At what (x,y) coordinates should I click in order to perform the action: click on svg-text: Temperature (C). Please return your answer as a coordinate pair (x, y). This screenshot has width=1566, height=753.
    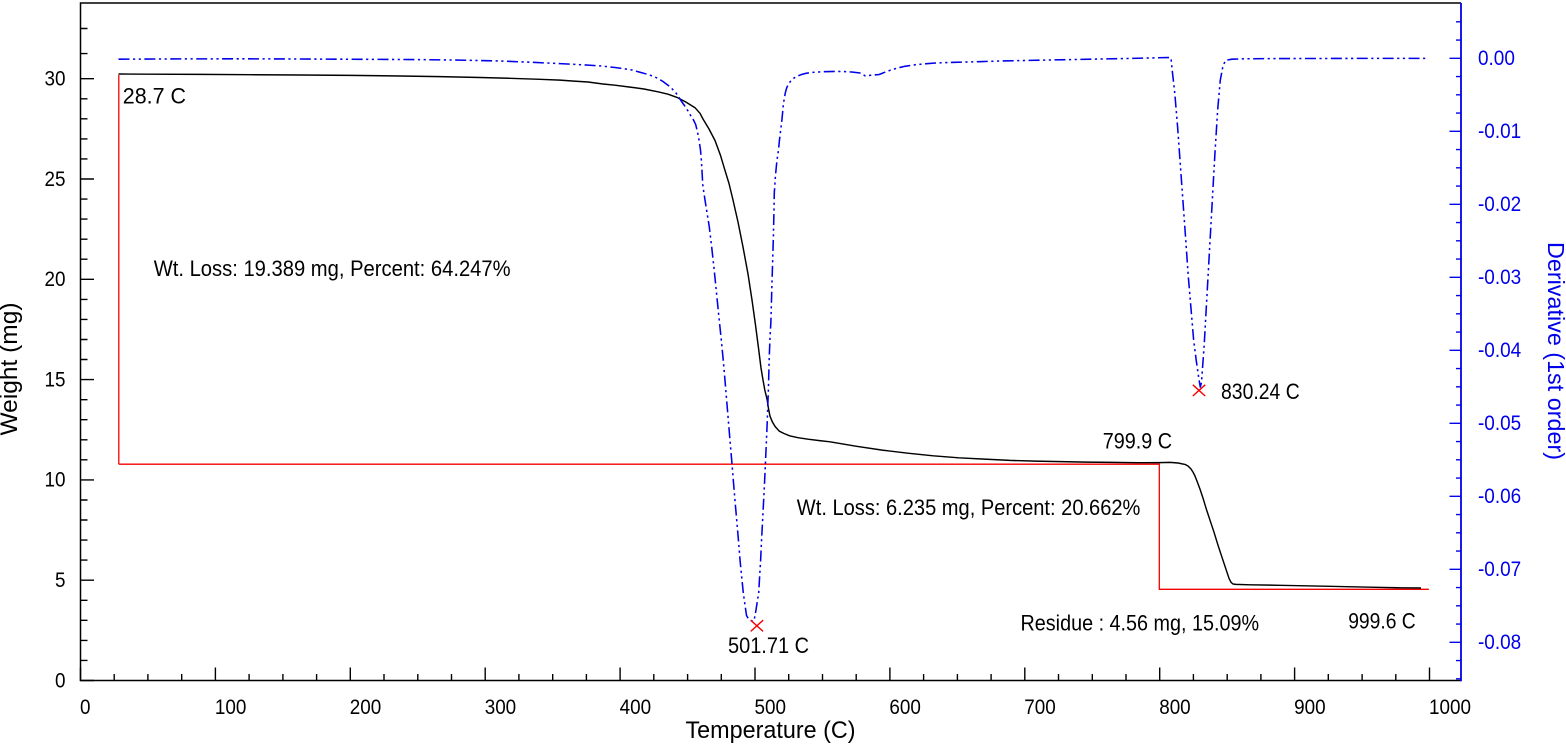
    Looking at the image, I should click on (771, 730).